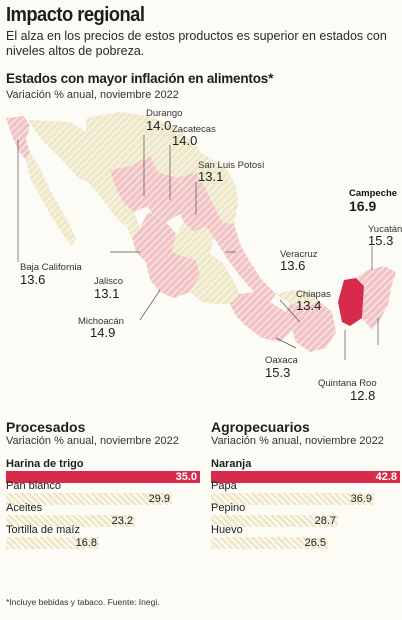 Image resolution: width=402 pixels, height=620 pixels. I want to click on value-jalisco: 13.1, so click(107, 293).